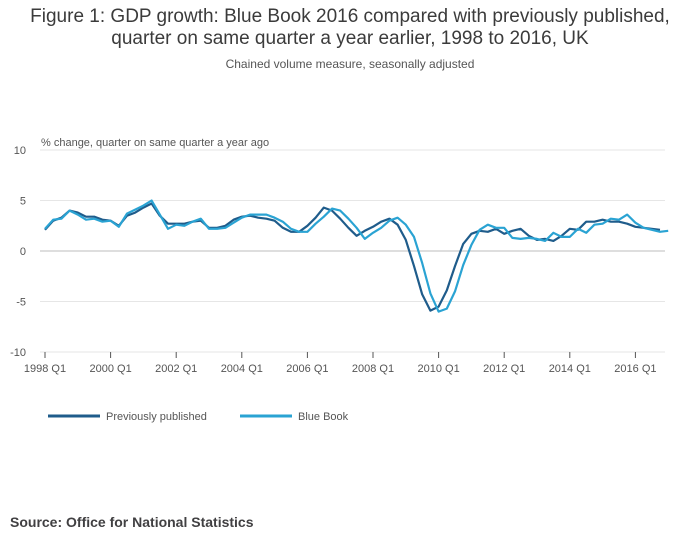 The width and height of the screenshot is (700, 549). I want to click on x-tick-label: 2012 Q1, so click(504, 369).